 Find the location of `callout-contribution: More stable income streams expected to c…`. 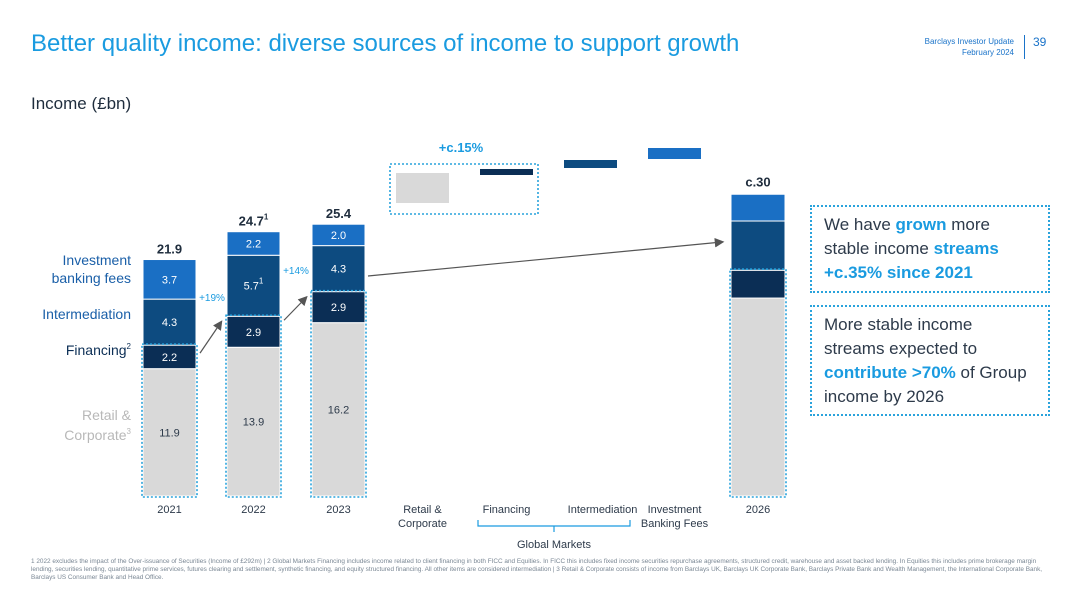

callout-contribution: More stable income streams expected to c… is located at coordinates (930, 360).